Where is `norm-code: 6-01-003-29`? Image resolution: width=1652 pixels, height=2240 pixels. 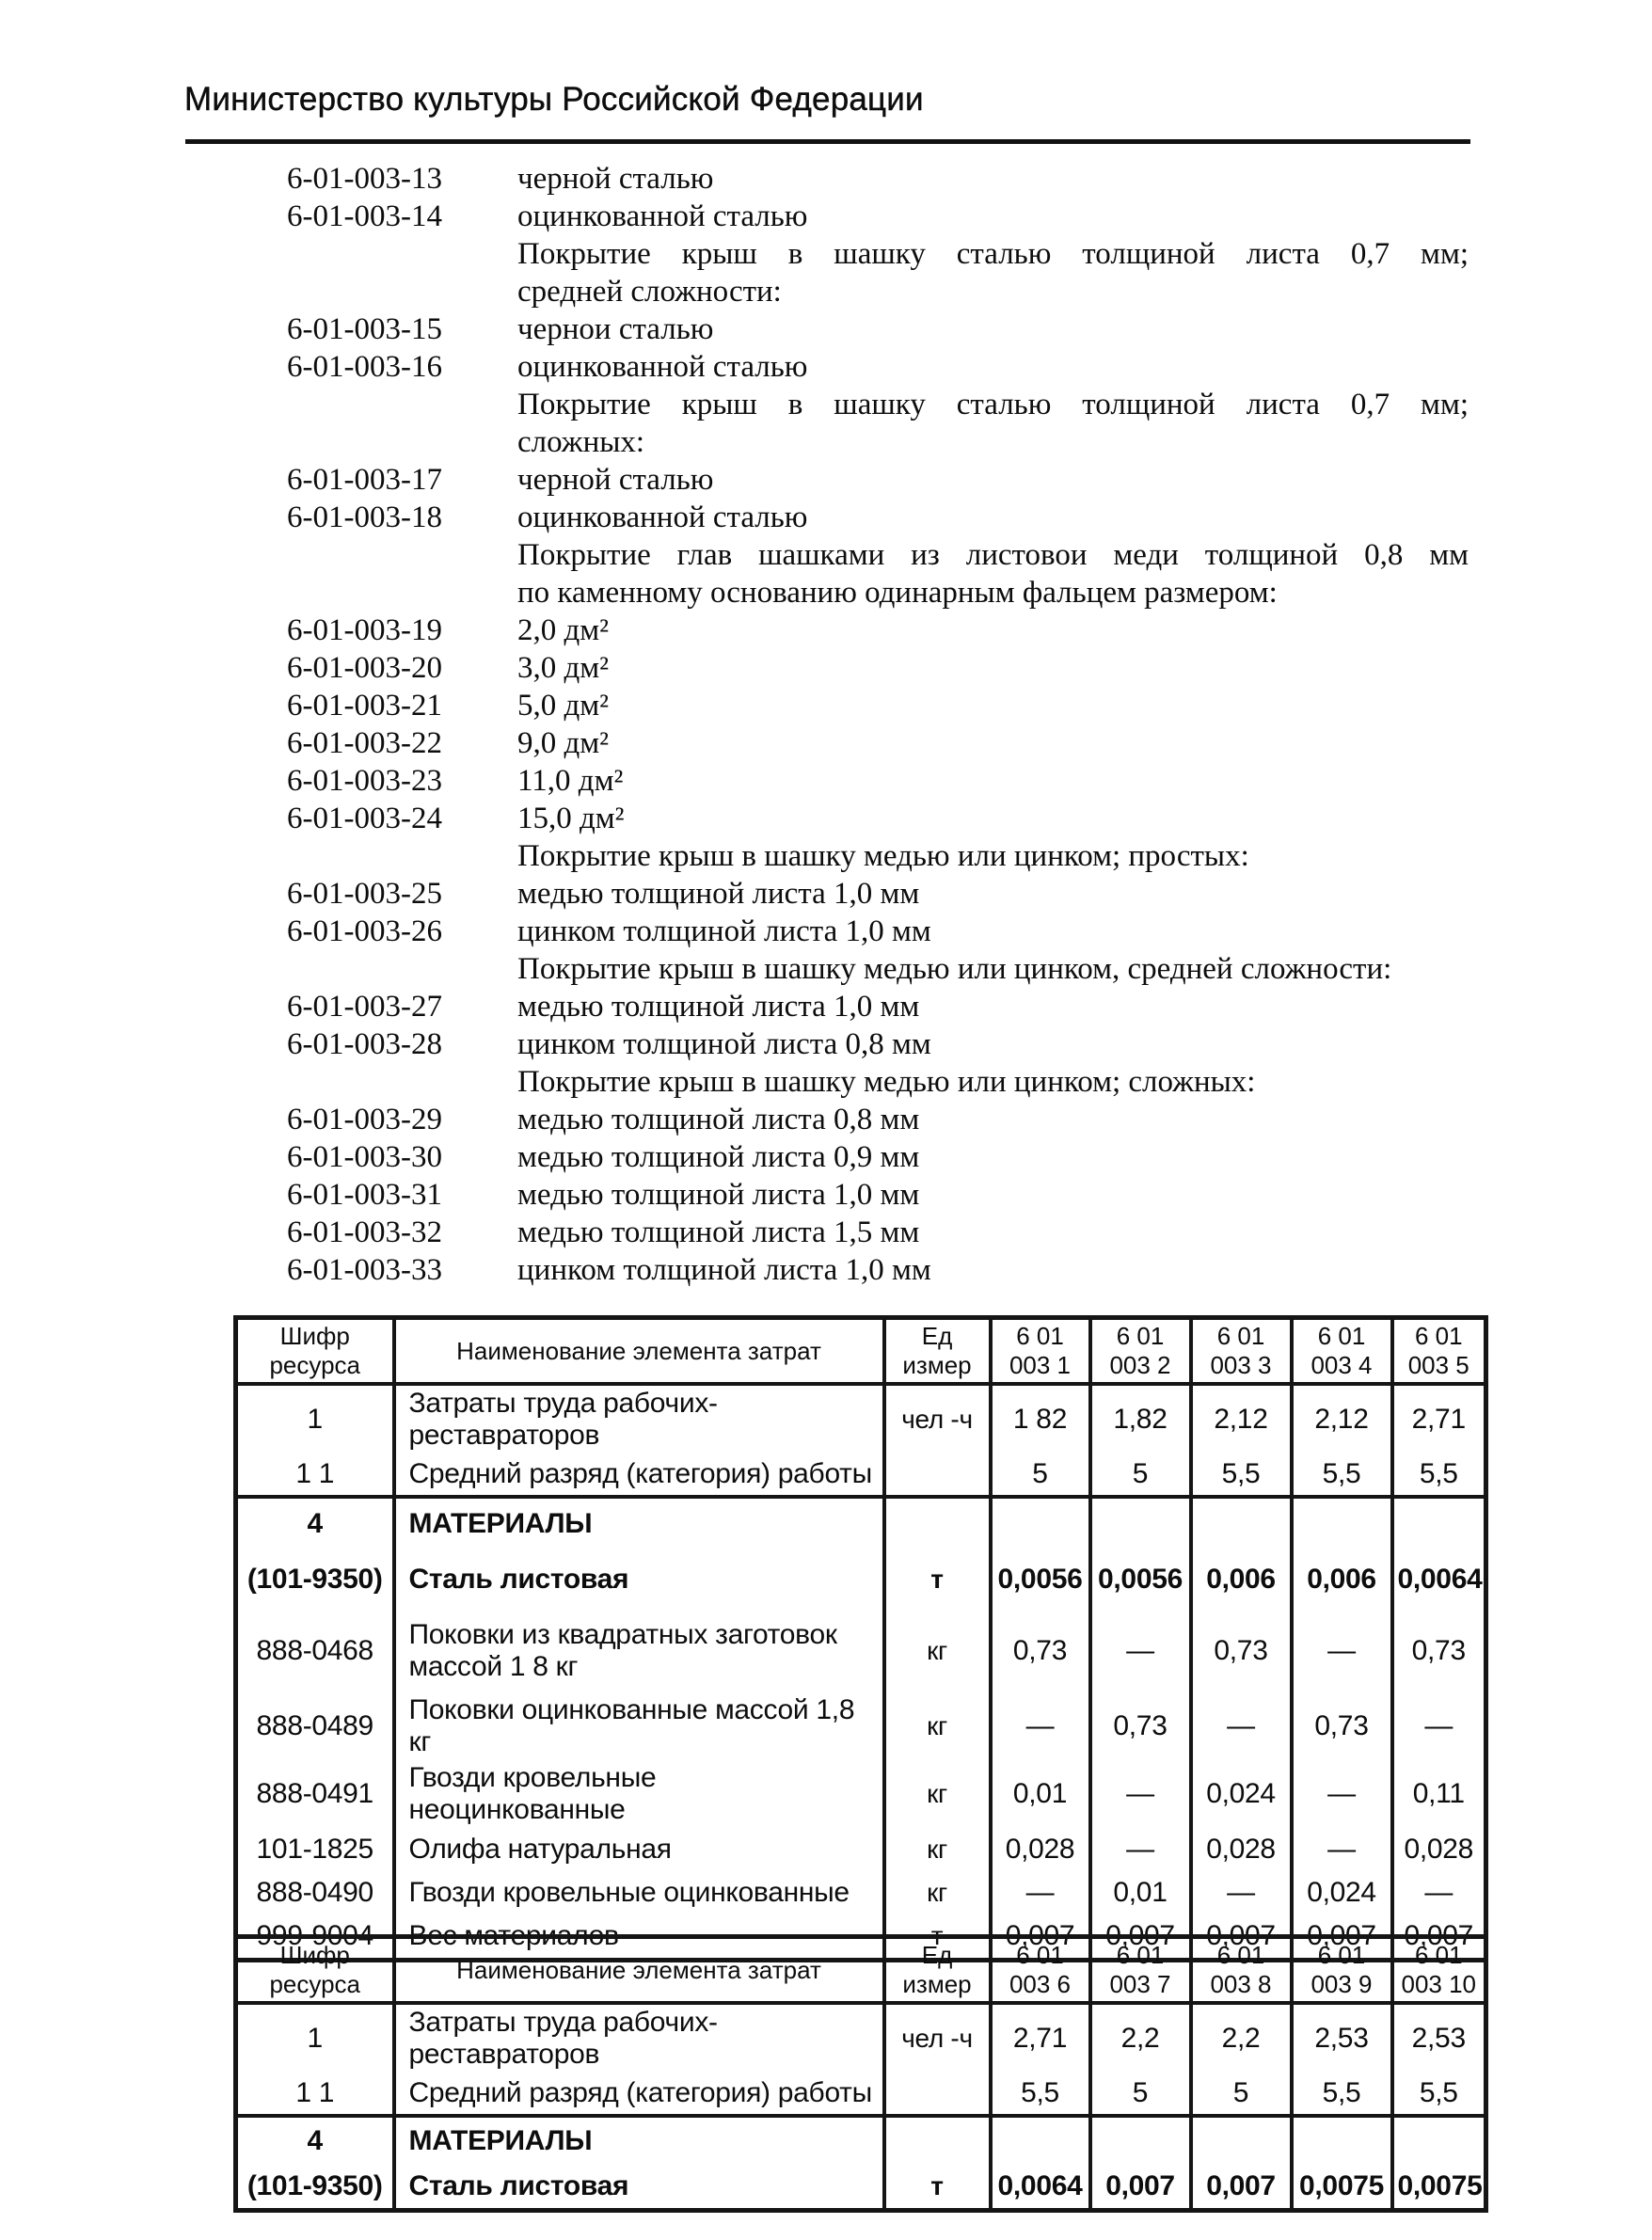
norm-code: 6-01-003-29 is located at coordinates (364, 1119).